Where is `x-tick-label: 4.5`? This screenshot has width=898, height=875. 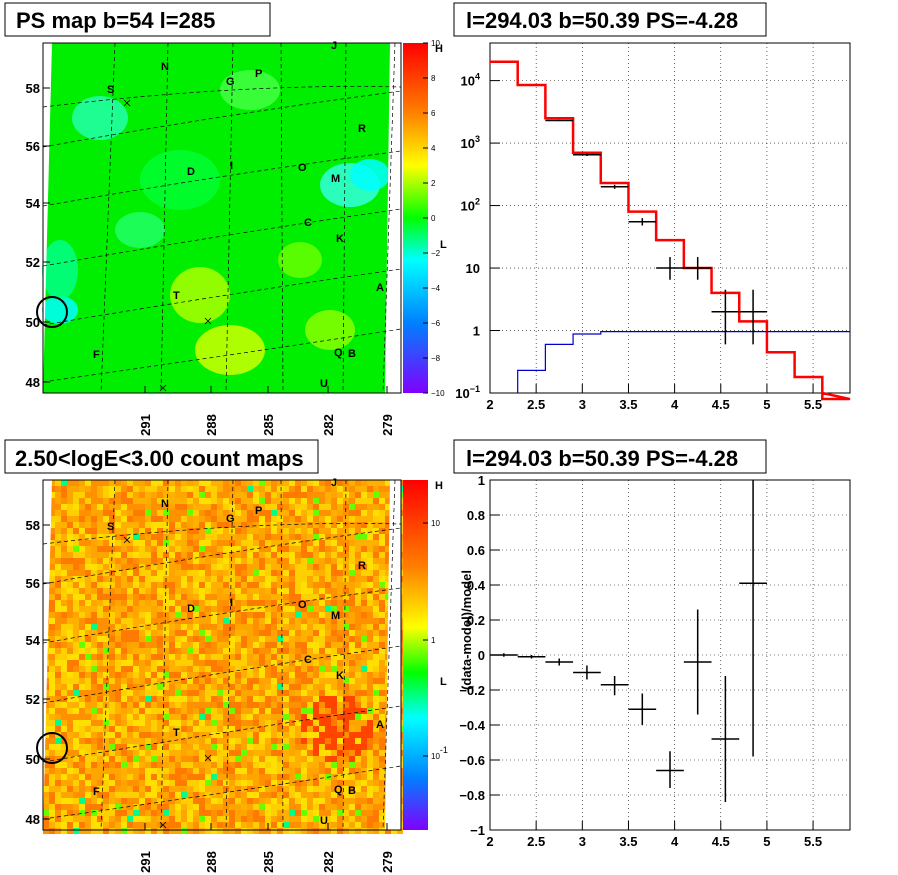 x-tick-label: 4.5 is located at coordinates (721, 404).